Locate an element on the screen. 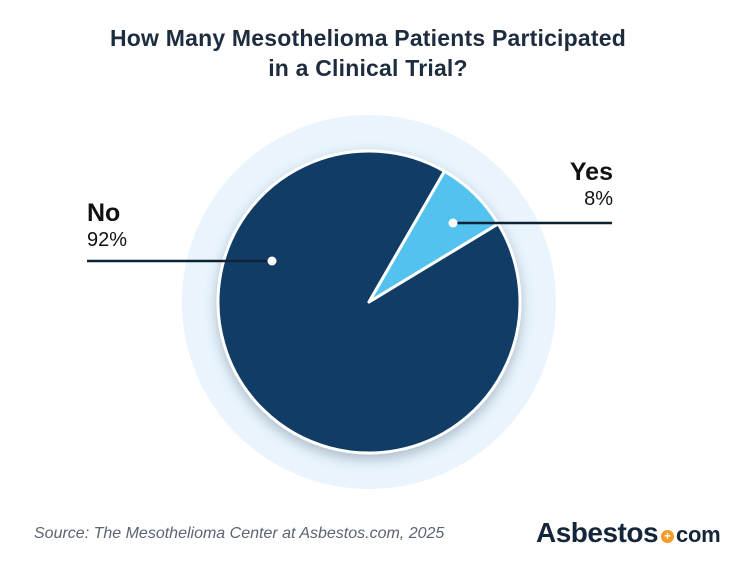 Image resolution: width=736 pixels, height=577 pixels. label-yes: Yes 8% is located at coordinates (591, 185).